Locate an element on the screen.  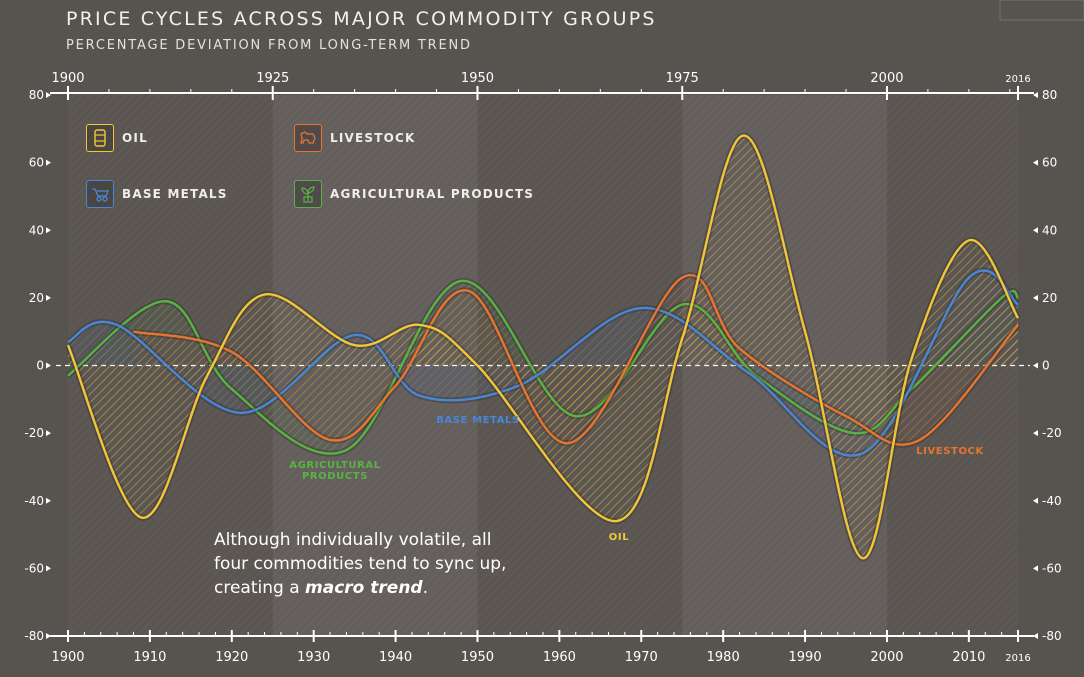
y-axis-label-right: 80 is located at coordinates (1049, 95).